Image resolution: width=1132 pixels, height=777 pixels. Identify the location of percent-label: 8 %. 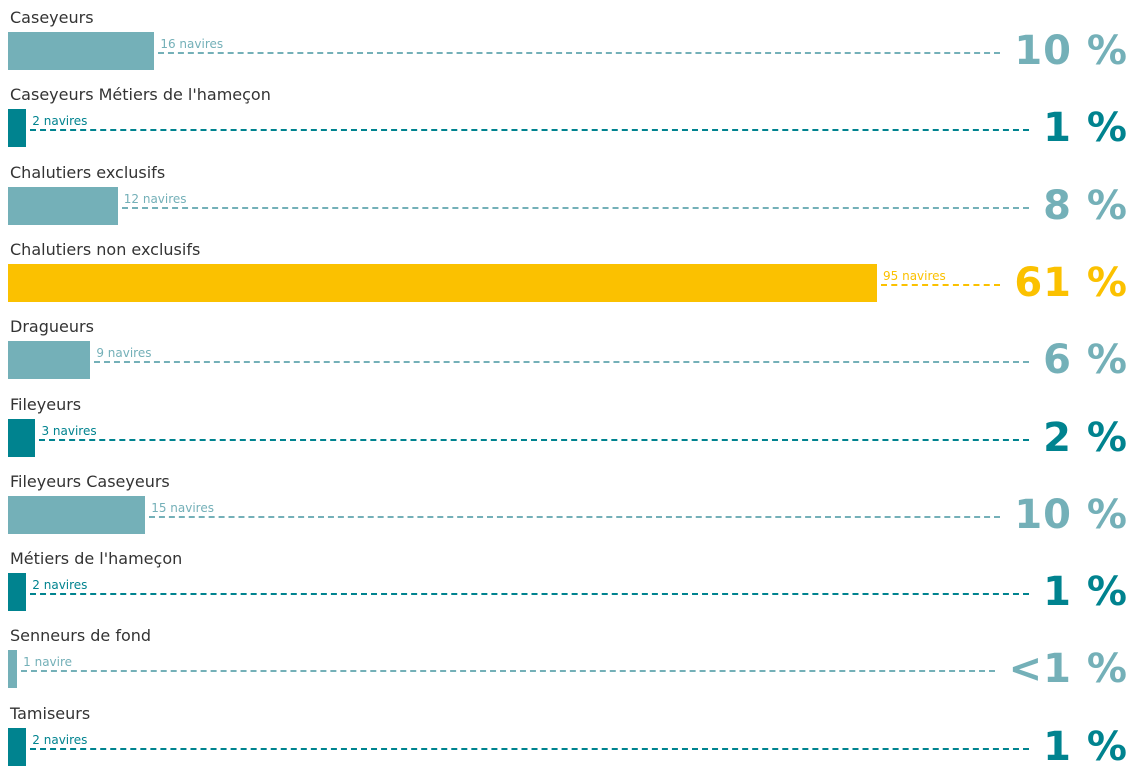
(1085, 205).